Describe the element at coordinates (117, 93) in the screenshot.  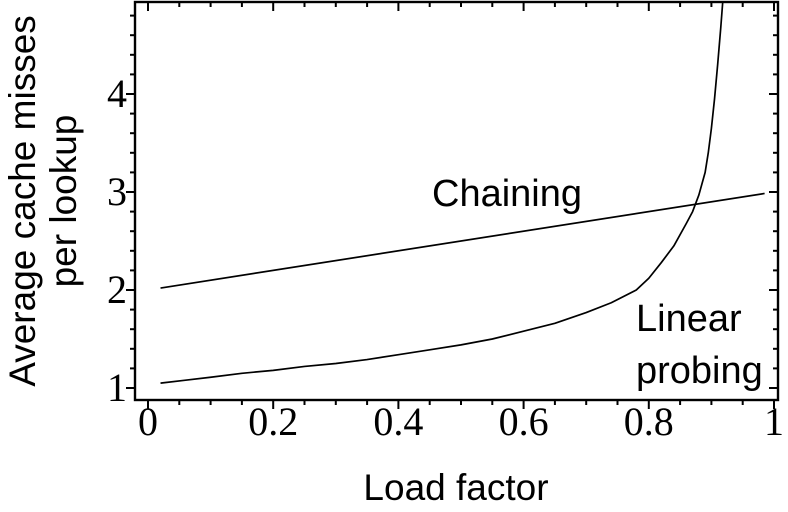
I see `y-tick-label-4: 4` at that location.